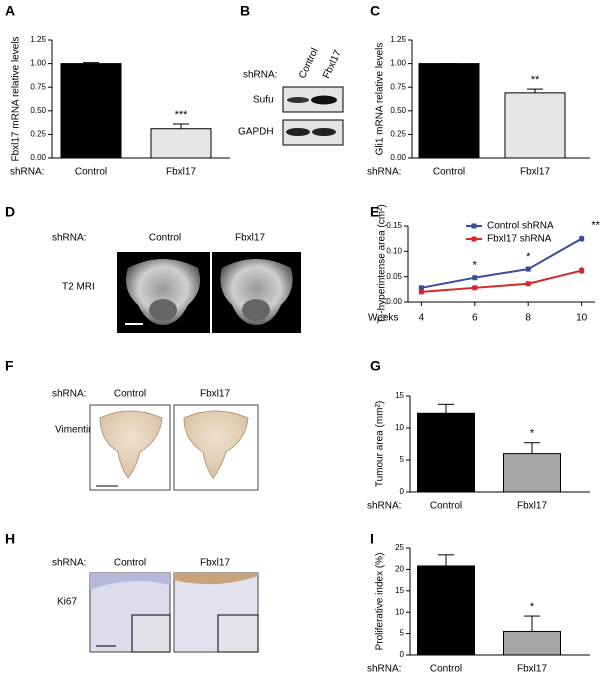 This screenshot has width=608, height=677. What do you see at coordinates (394, 276) in the screenshot?
I see `y-tick-label: 0.05` at bounding box center [394, 276].